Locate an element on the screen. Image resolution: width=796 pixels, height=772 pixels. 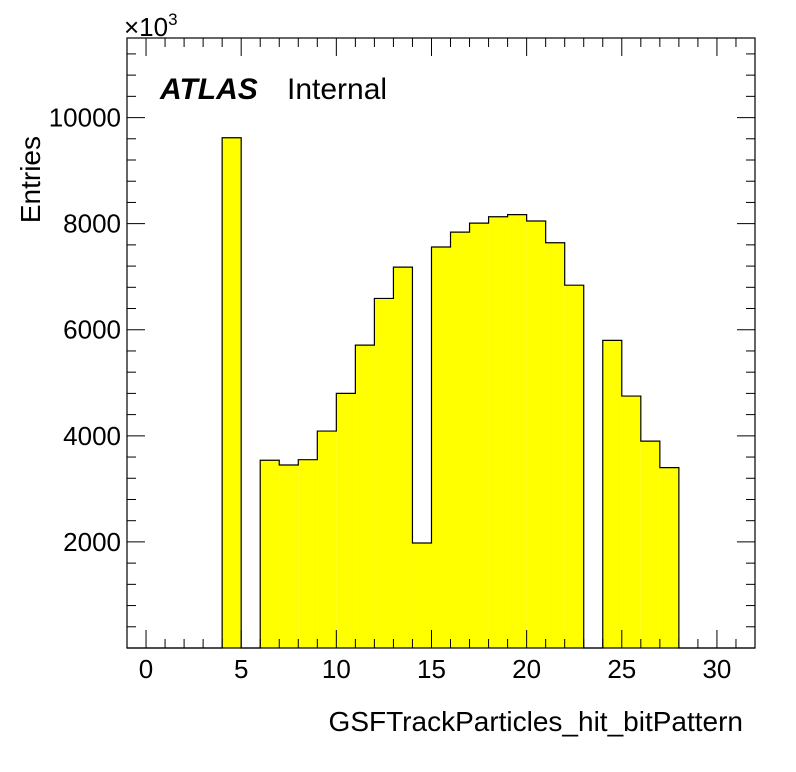
internal-label: Internal is located at coordinates (337, 89).